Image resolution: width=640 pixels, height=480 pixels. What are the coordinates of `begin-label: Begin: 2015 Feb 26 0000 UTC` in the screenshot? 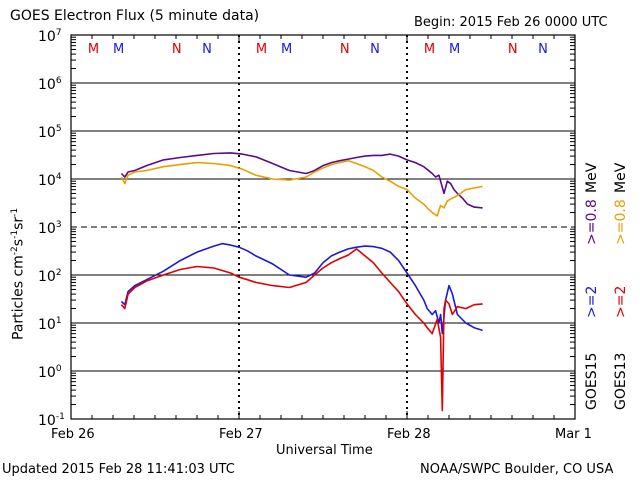 It's located at (511, 22).